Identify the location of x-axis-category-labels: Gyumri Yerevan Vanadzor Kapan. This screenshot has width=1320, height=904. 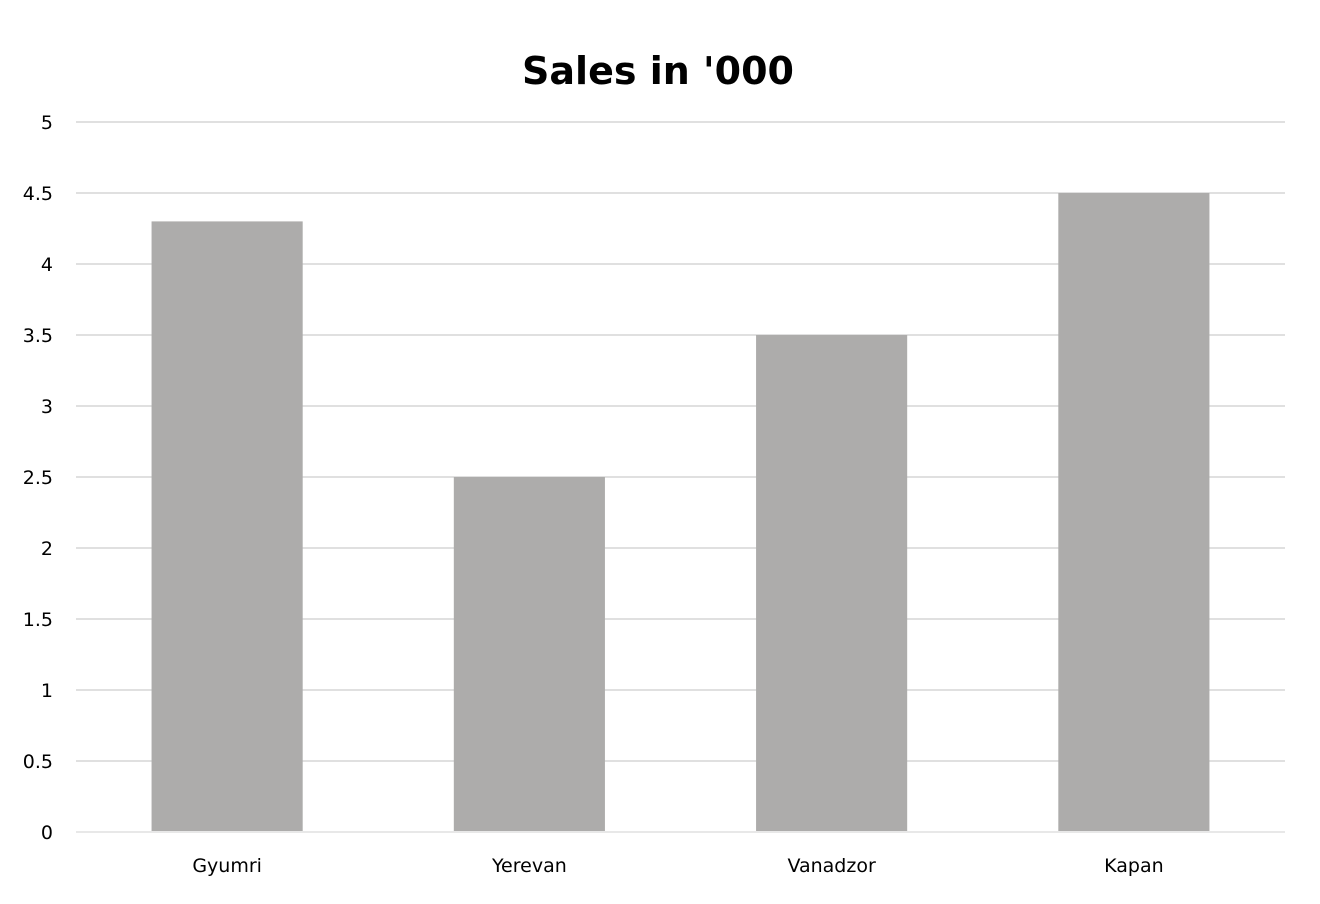
(677, 866).